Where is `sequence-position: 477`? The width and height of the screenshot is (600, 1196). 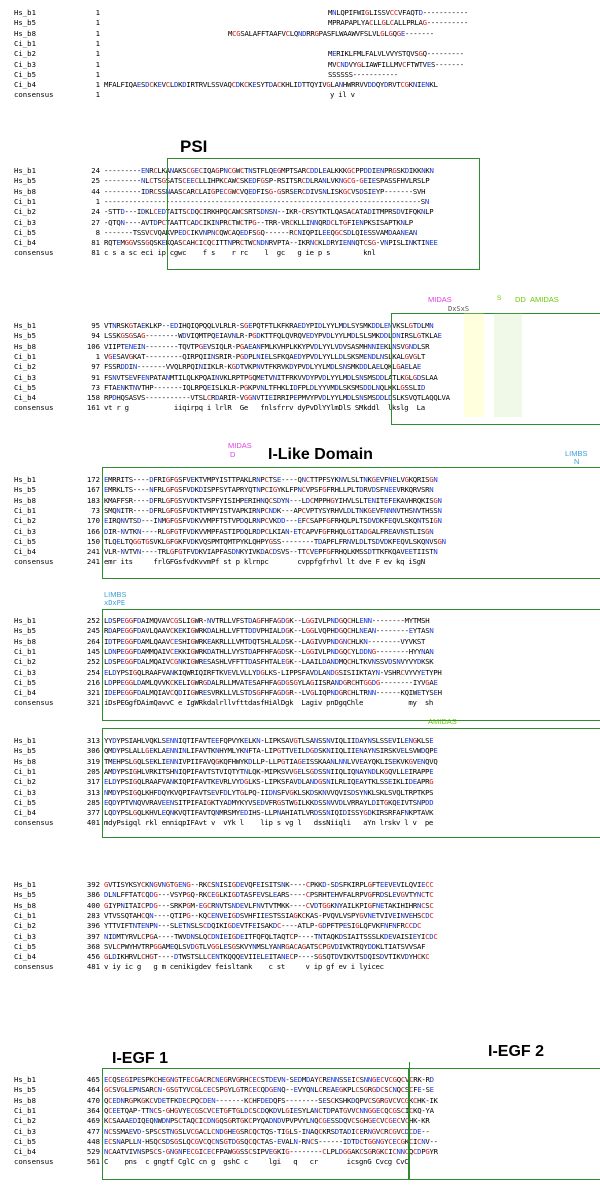 sequence-position: 477 is located at coordinates (93, 1131).